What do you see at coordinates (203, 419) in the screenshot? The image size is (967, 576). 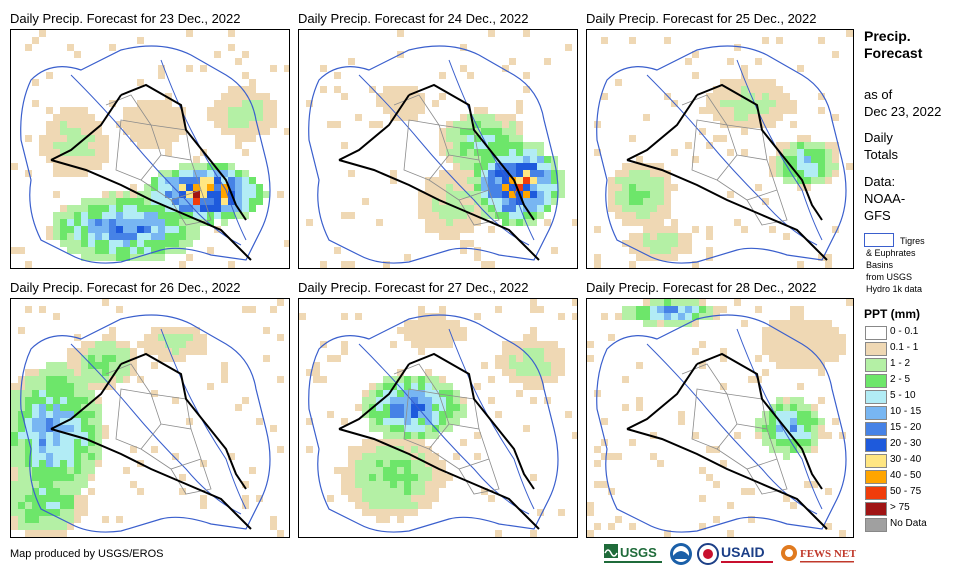 I see `river-line` at bounding box center [203, 419].